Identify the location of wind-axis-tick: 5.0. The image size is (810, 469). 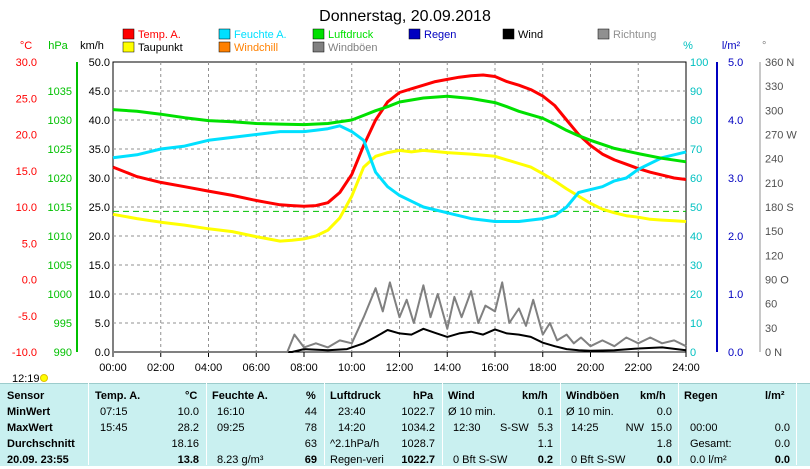
(102, 324).